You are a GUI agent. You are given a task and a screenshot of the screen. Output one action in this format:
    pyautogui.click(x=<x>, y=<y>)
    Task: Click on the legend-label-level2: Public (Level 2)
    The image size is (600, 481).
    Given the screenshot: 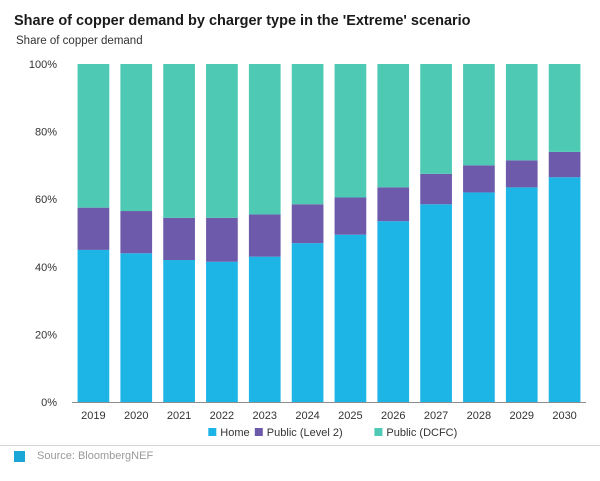 What is the action you would take?
    pyautogui.click(x=305, y=433)
    